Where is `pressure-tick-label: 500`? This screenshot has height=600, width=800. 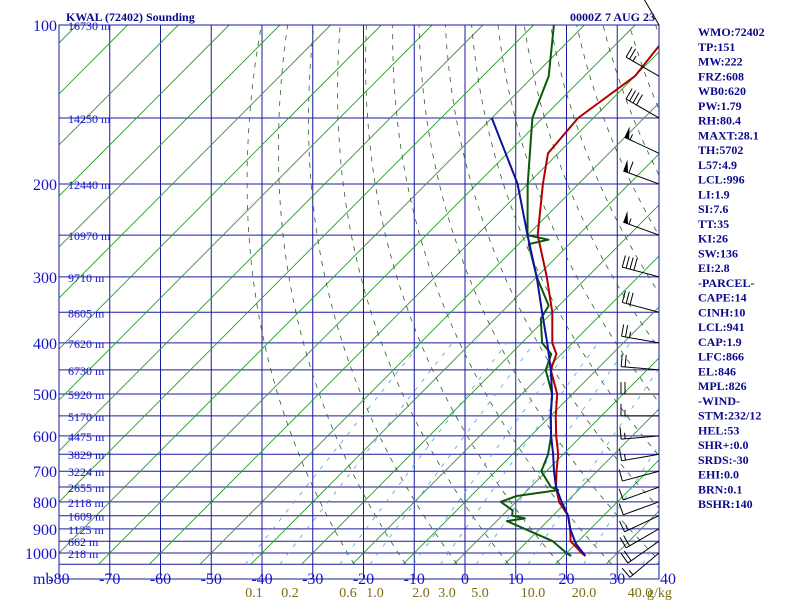
pressure-tick-label: 500 is located at coordinates (45, 395).